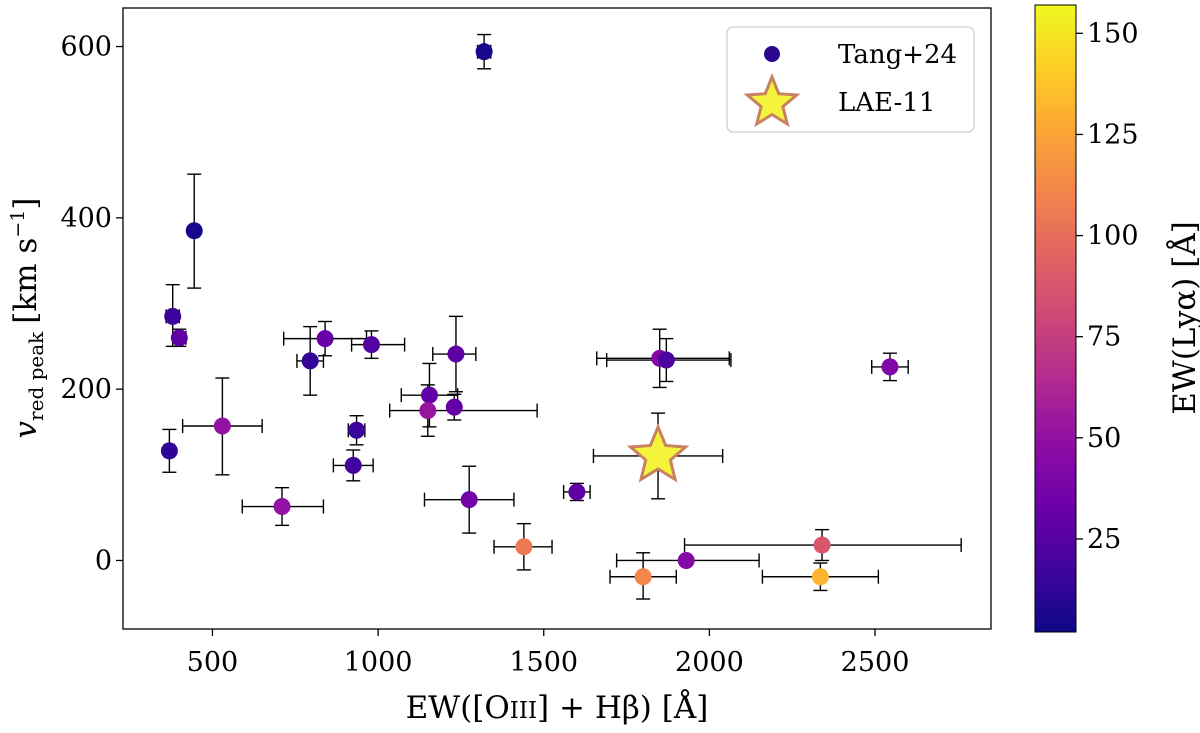 This screenshot has height=733, width=1200. Describe the element at coordinates (91, 304) in the screenshot. I see `y-axis-ticks: 0 200 400 600` at that location.